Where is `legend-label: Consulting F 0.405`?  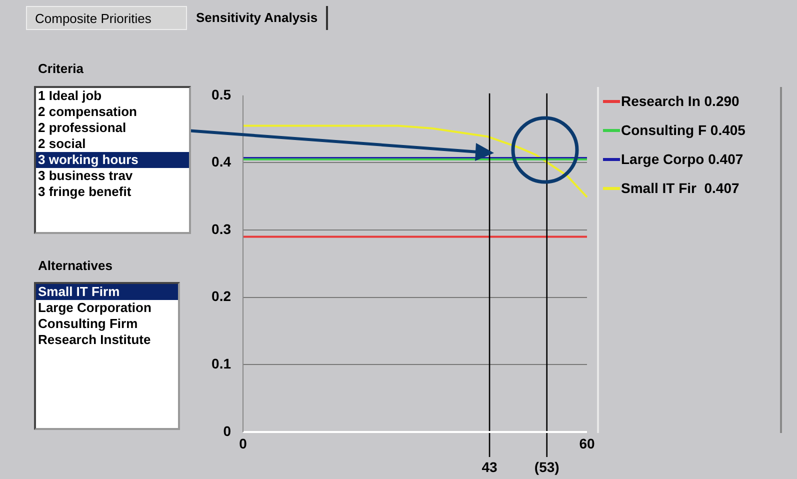
legend-label: Consulting F 0.405 is located at coordinates (683, 130).